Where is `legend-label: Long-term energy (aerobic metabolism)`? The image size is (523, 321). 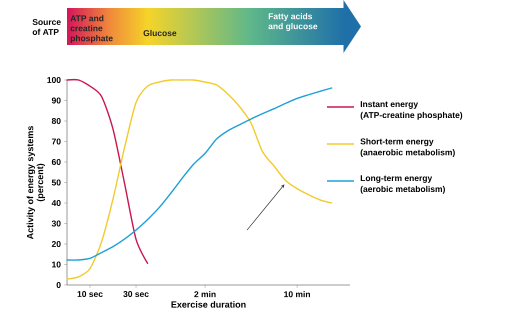 legend-label: Long-term energy (aerobic metabolism) is located at coordinates (402, 184).